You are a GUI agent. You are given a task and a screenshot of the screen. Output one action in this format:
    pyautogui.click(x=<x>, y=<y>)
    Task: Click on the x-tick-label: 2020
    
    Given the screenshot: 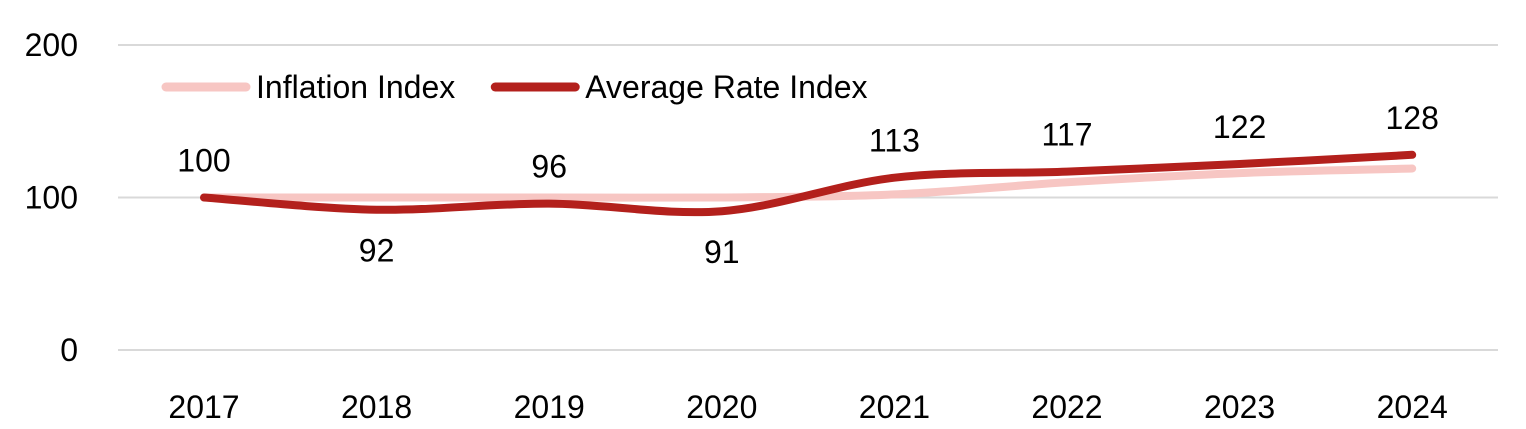 What is the action you would take?
    pyautogui.click(x=721, y=407)
    